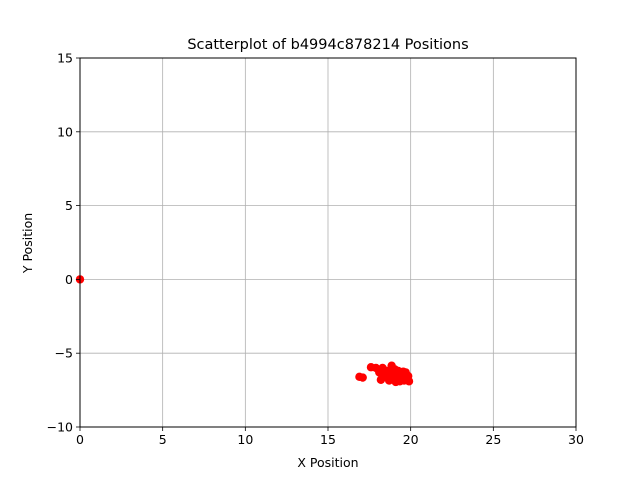  Describe the element at coordinates (327, 462) in the screenshot. I see `x-axis-label: X Position` at that location.